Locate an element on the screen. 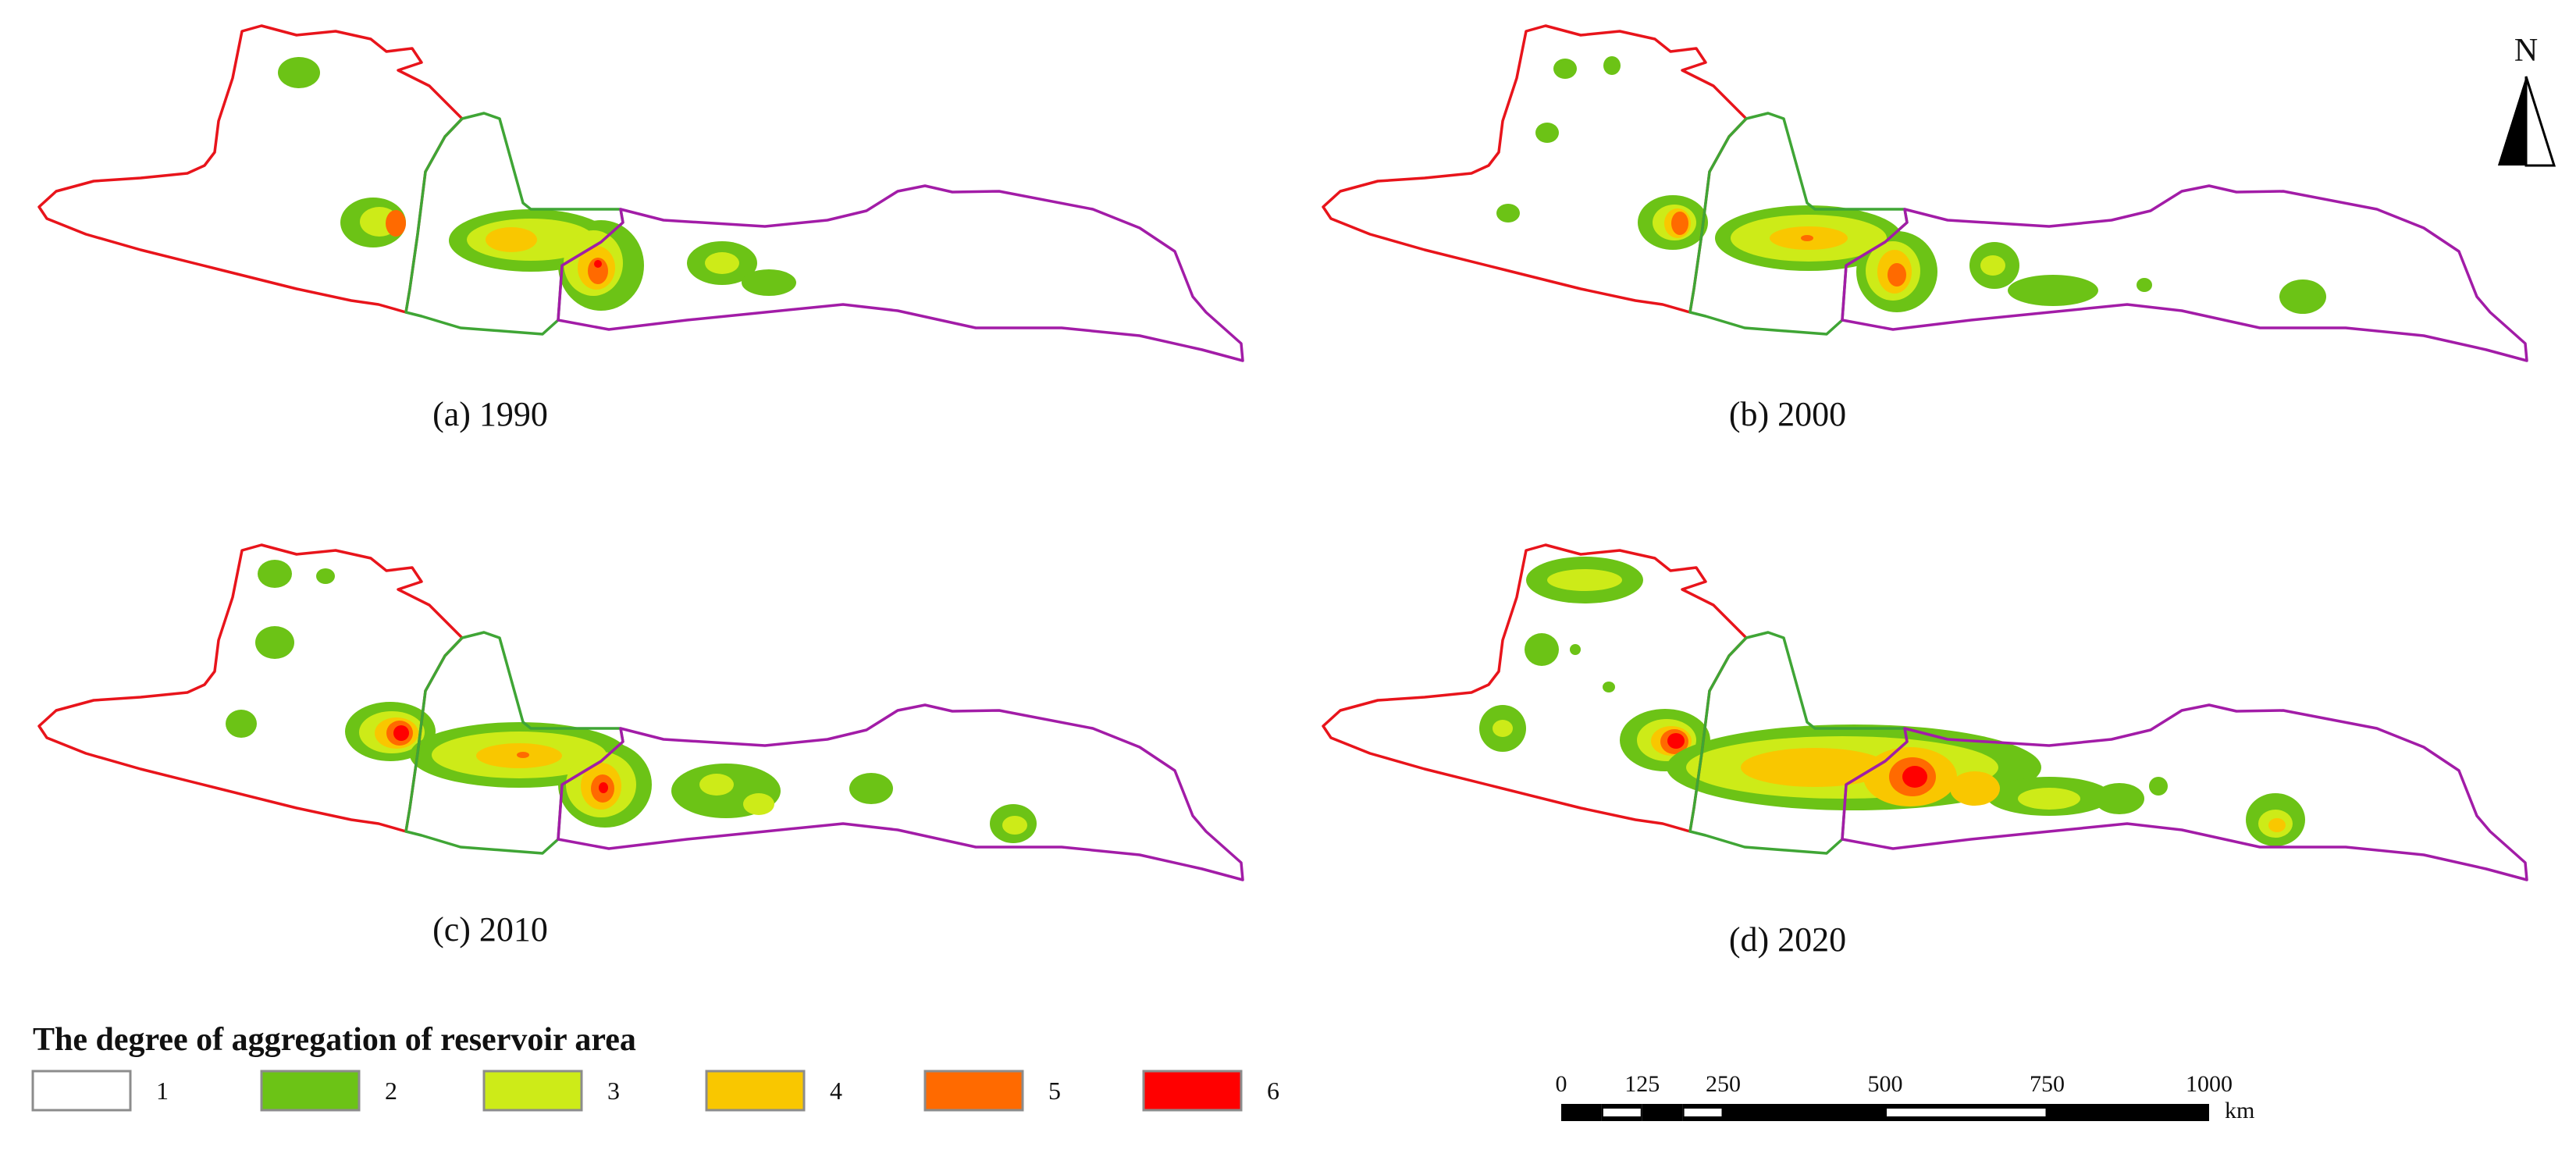  scale-tick-500: 500 is located at coordinates (1885, 1084).